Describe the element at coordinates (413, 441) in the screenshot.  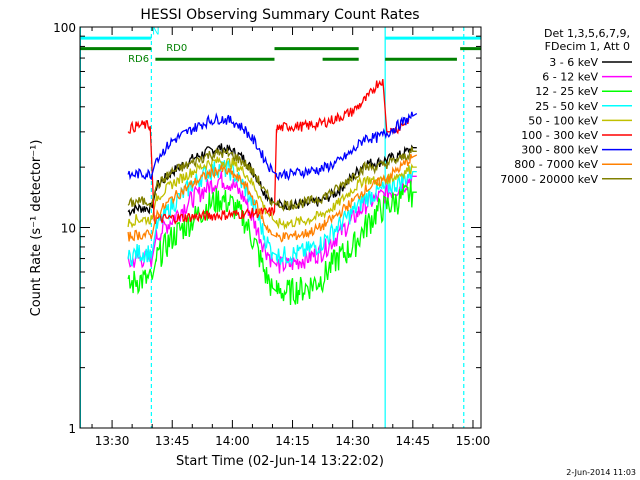
I see `x-tick-label: 14:45` at that location.